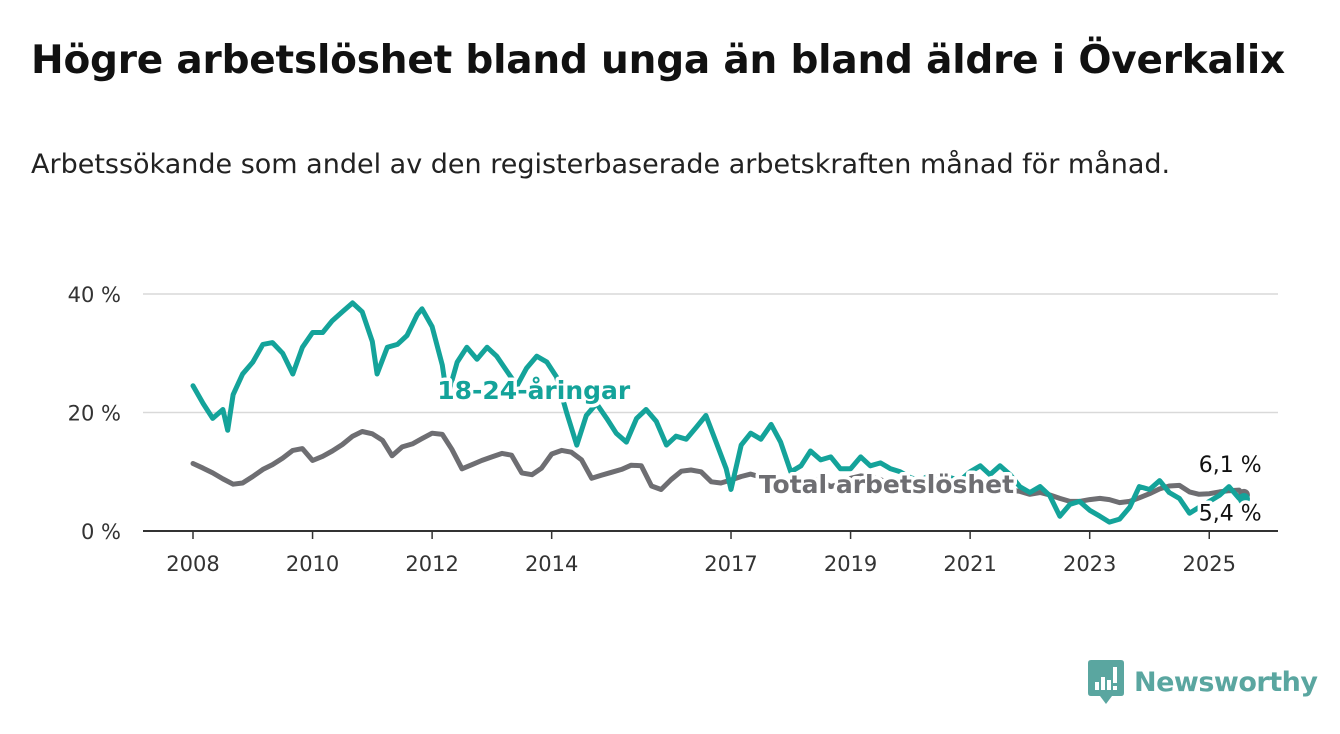 Image resolution: width=1340 pixels, height=734 pixels. I want to click on x-tick-label: 2014, so click(551, 564).